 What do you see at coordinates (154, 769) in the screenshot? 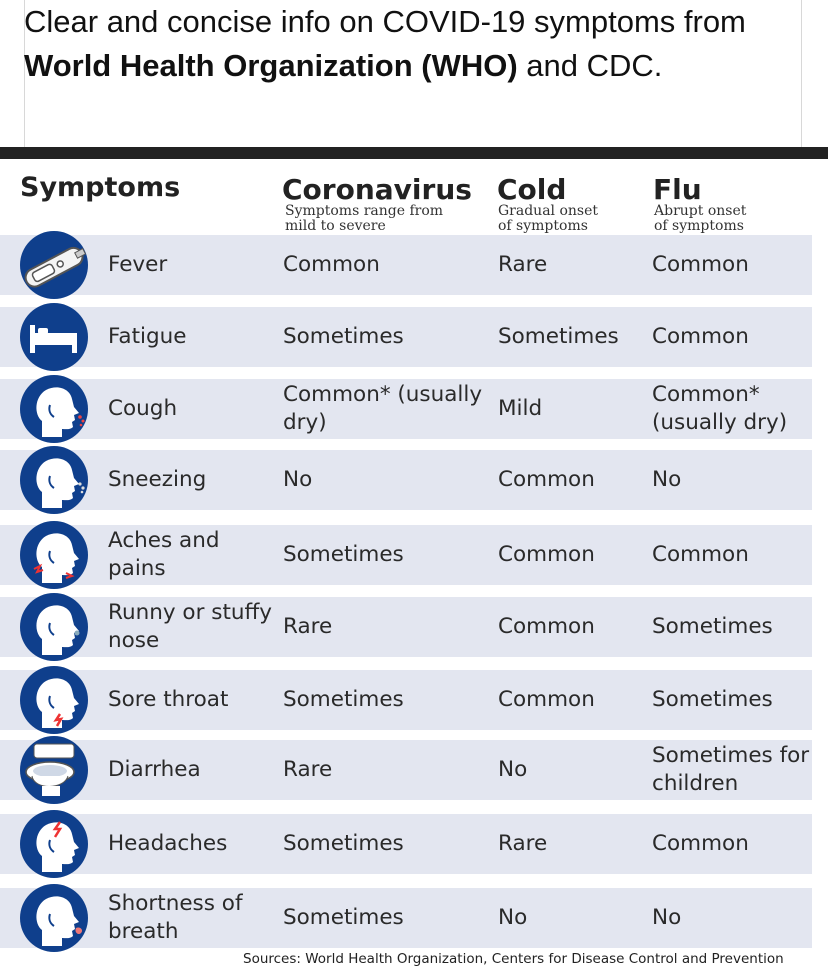
I see `symptom-cell: Diarrhea` at bounding box center [154, 769].